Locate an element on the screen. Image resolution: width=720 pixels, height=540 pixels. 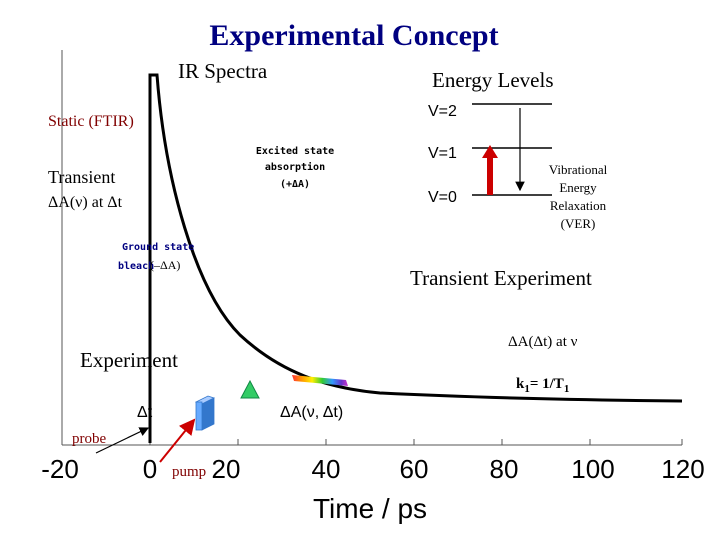
tick-label: -20 is located at coordinates (60, 469).